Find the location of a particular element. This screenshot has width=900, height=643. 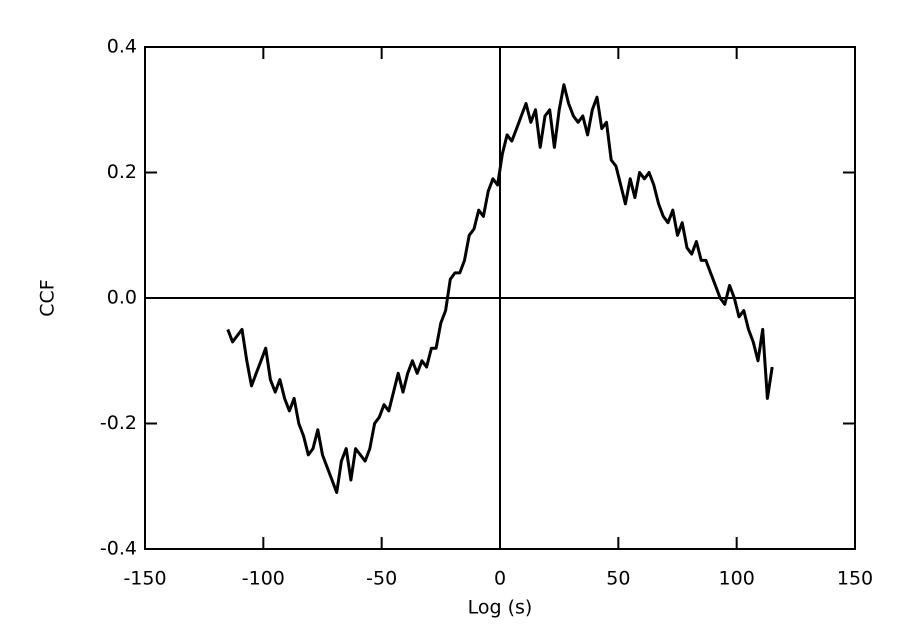

y-tick-label: -0.4 is located at coordinates (118, 549).